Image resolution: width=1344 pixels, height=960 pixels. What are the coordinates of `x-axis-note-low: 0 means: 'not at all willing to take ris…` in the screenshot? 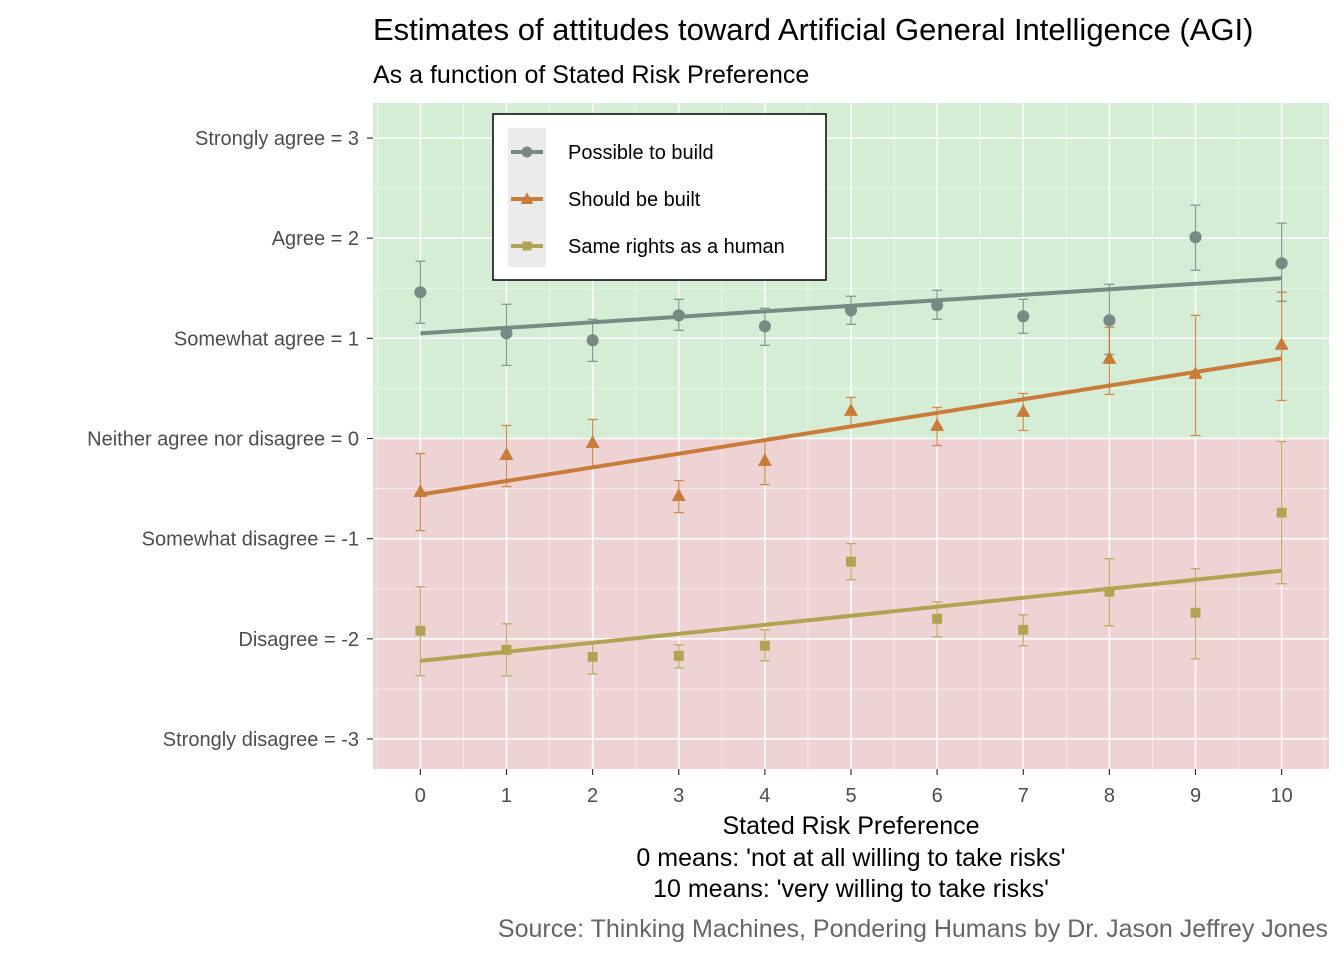 It's located at (851, 858).